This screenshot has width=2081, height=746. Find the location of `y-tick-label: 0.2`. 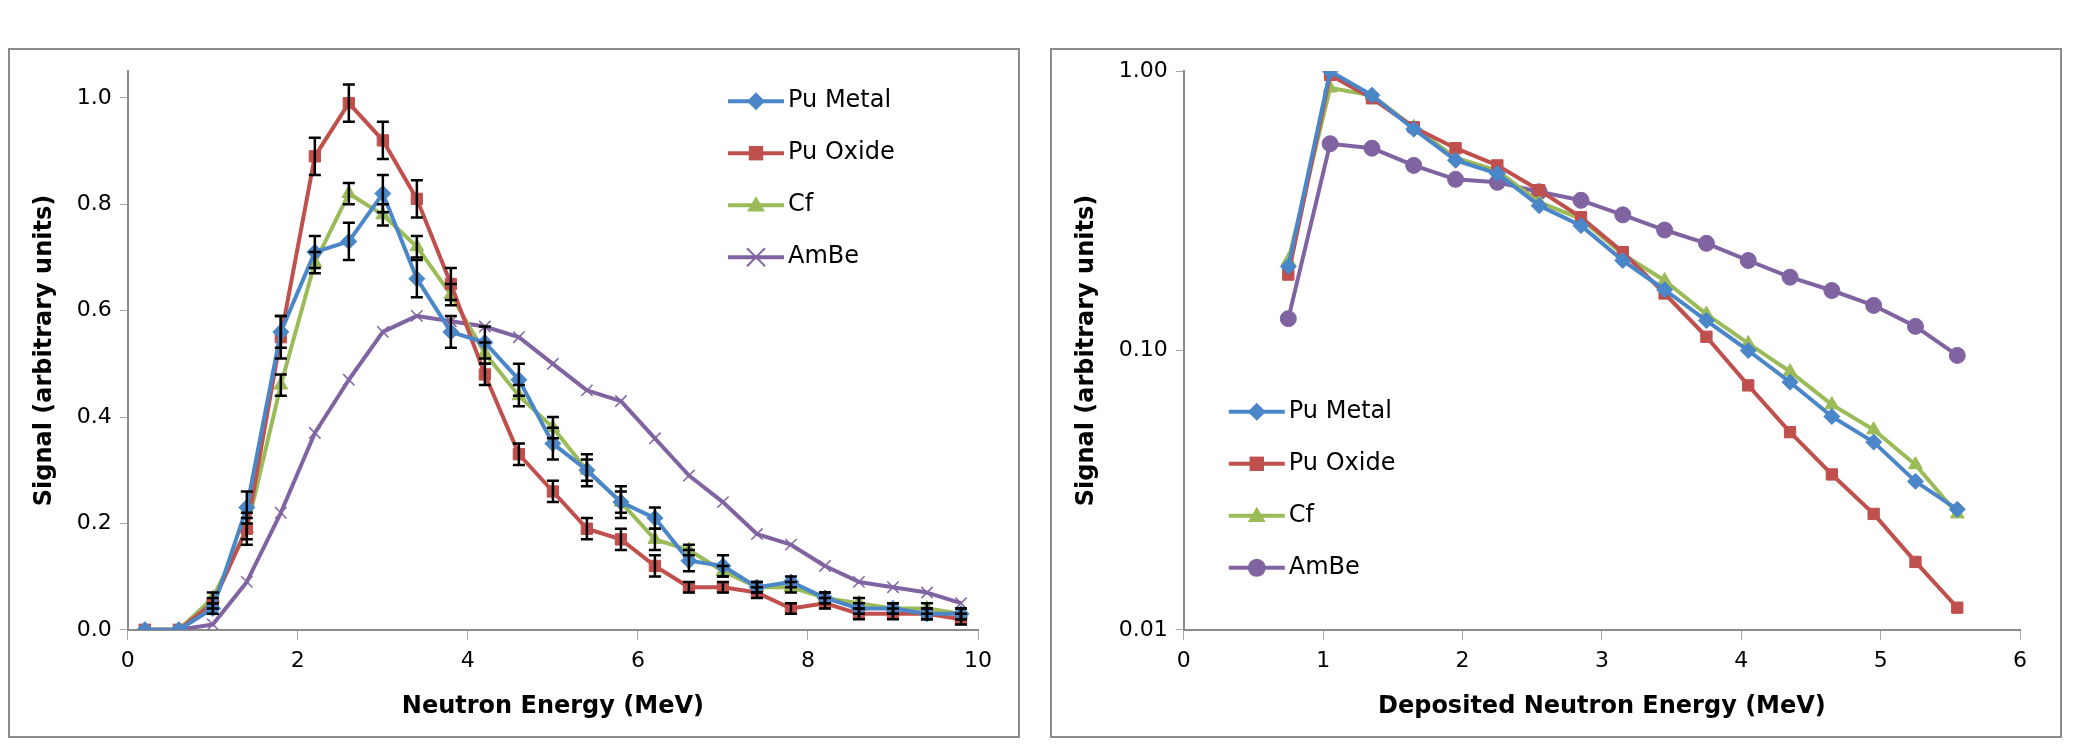

y-tick-label: 0.2 is located at coordinates (94, 522).